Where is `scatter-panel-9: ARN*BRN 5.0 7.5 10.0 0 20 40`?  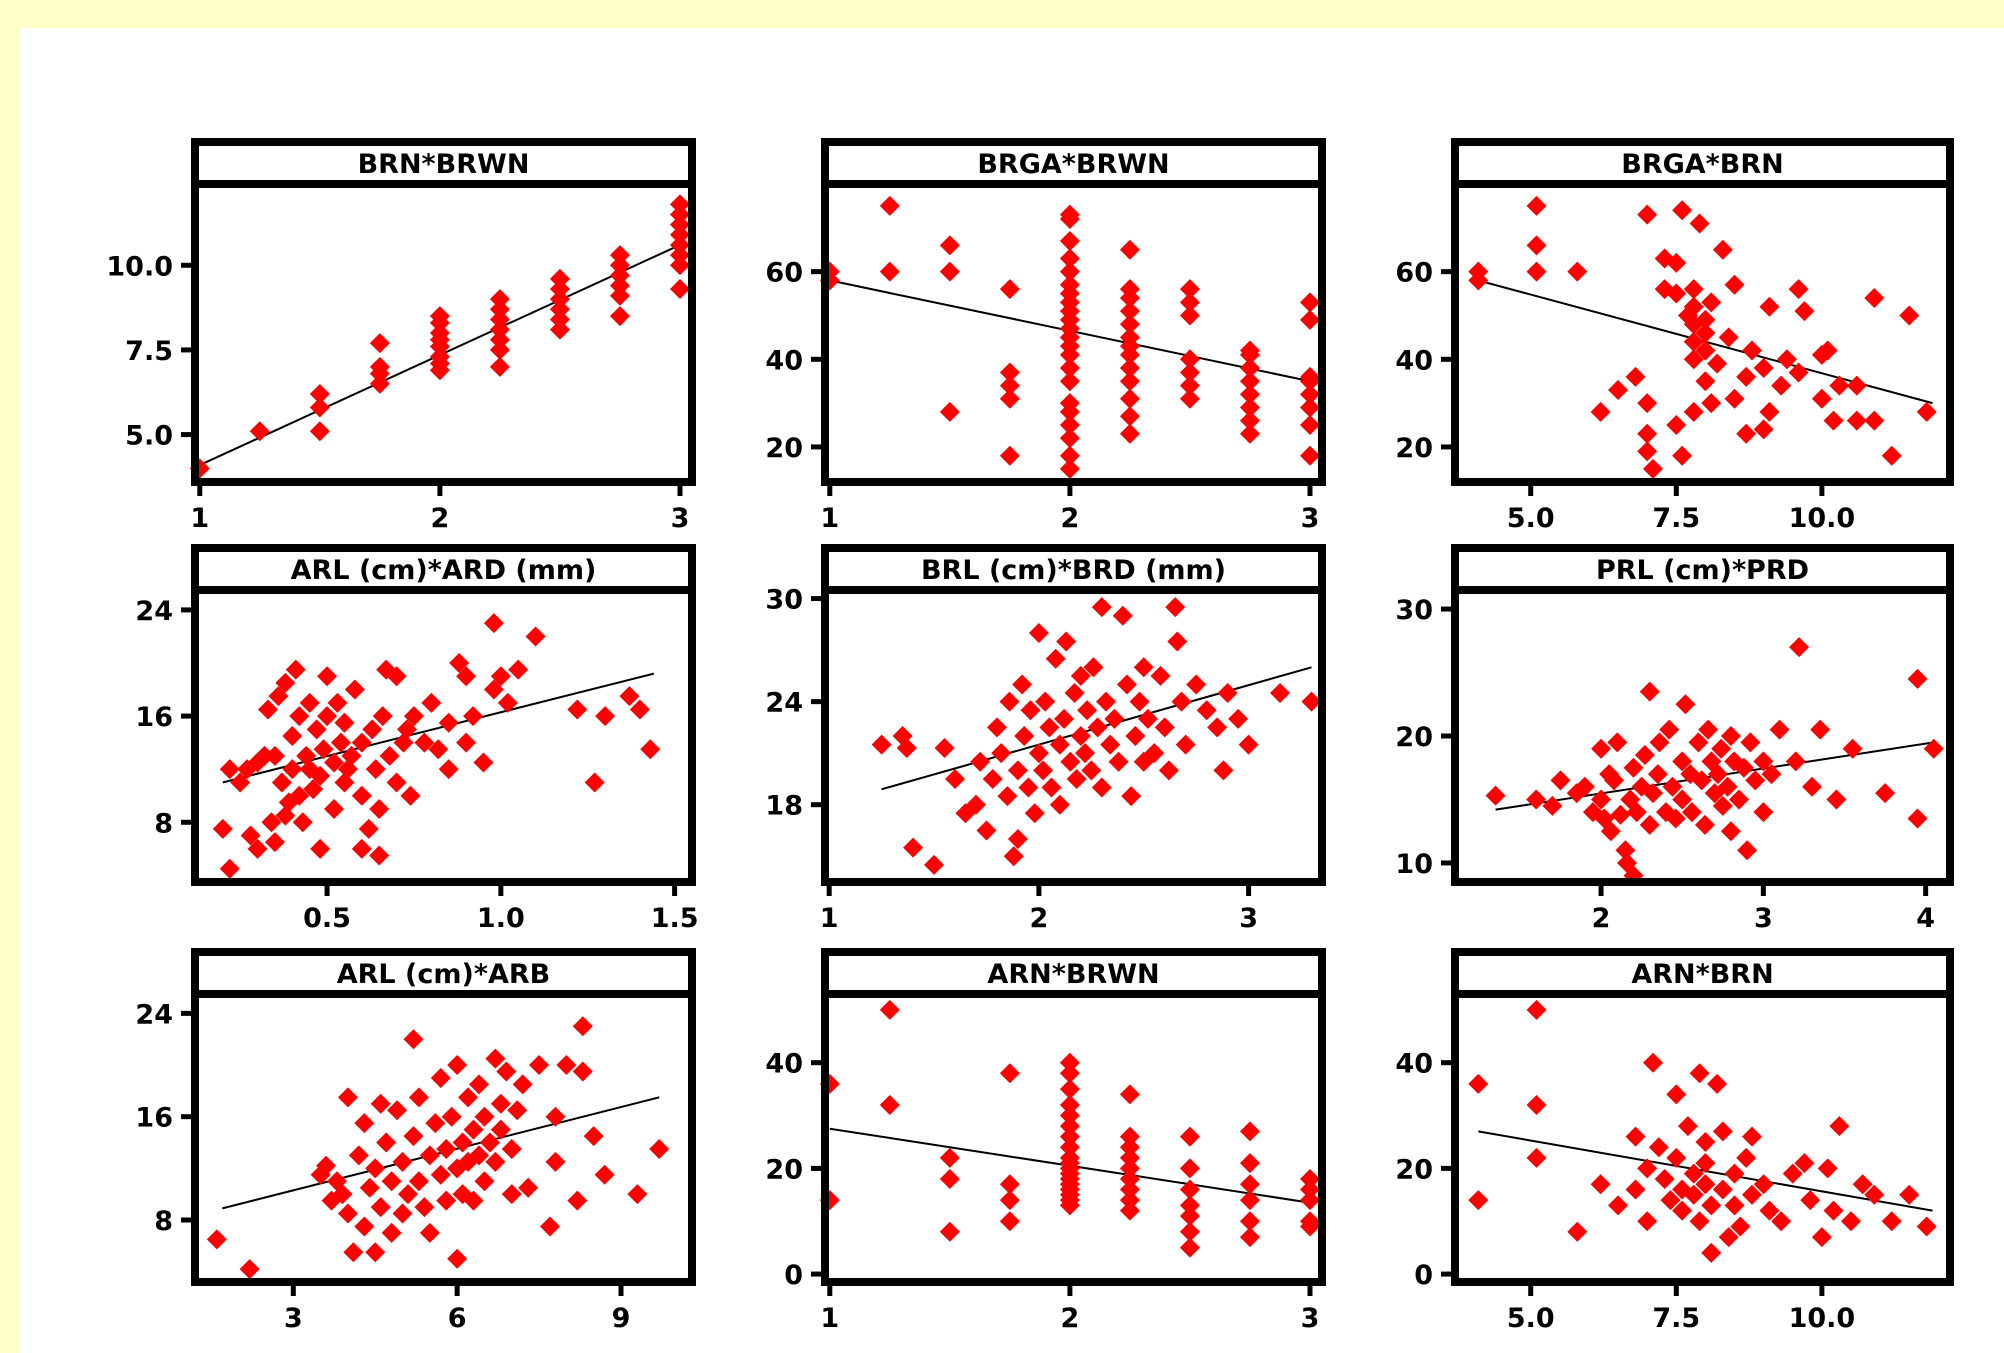
scatter-panel-9: ARN*BRN 5.0 7.5 10.0 0 20 40 is located at coordinates (1674, 1141).